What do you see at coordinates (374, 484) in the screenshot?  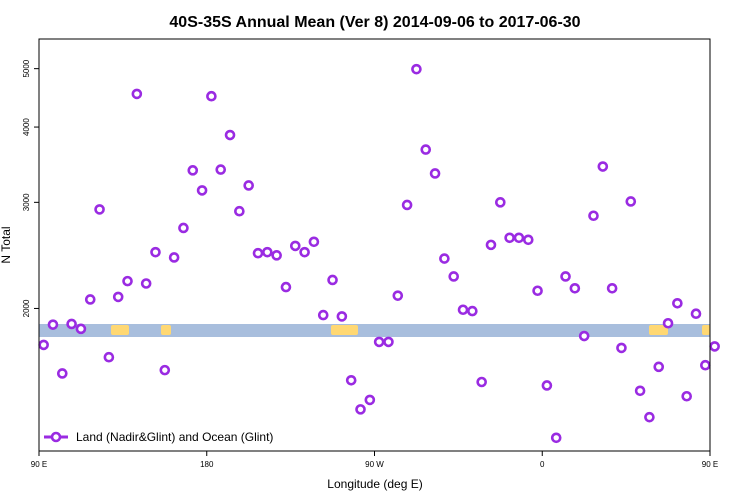 I see `x-axis-label: Longitude (deg E)` at bounding box center [374, 484].